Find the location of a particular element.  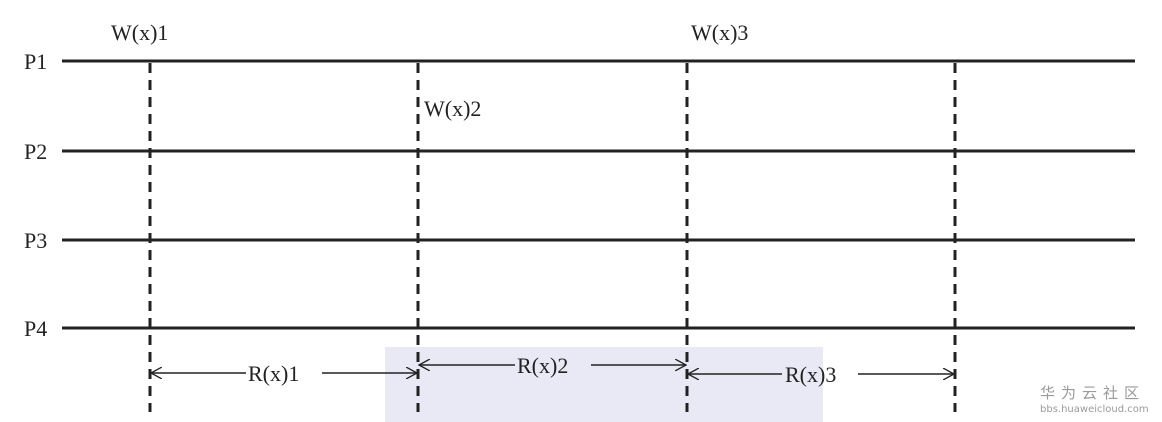

write-label-2: W(x)2 is located at coordinates (452, 108).